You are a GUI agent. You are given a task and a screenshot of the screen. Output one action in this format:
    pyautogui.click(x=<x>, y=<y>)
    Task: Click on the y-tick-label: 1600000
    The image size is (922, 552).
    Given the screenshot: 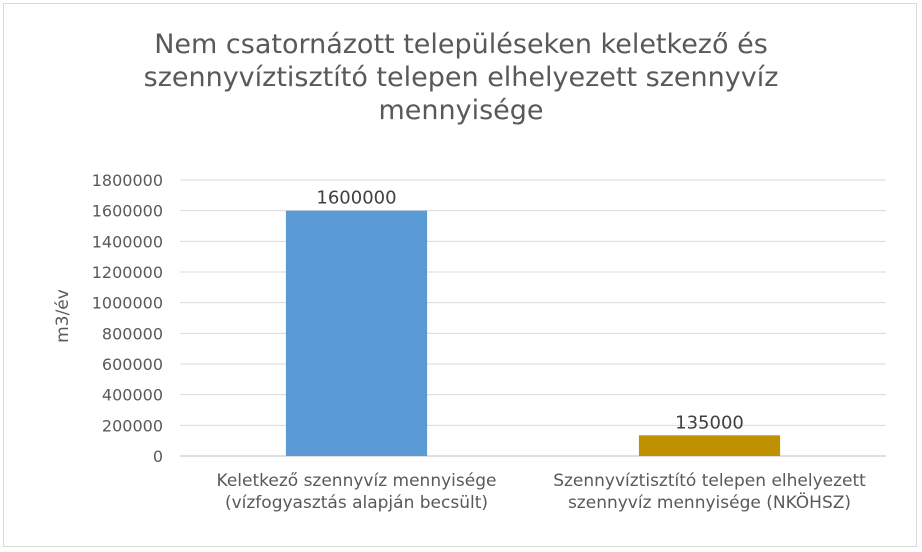 What is the action you would take?
    pyautogui.click(x=127, y=211)
    